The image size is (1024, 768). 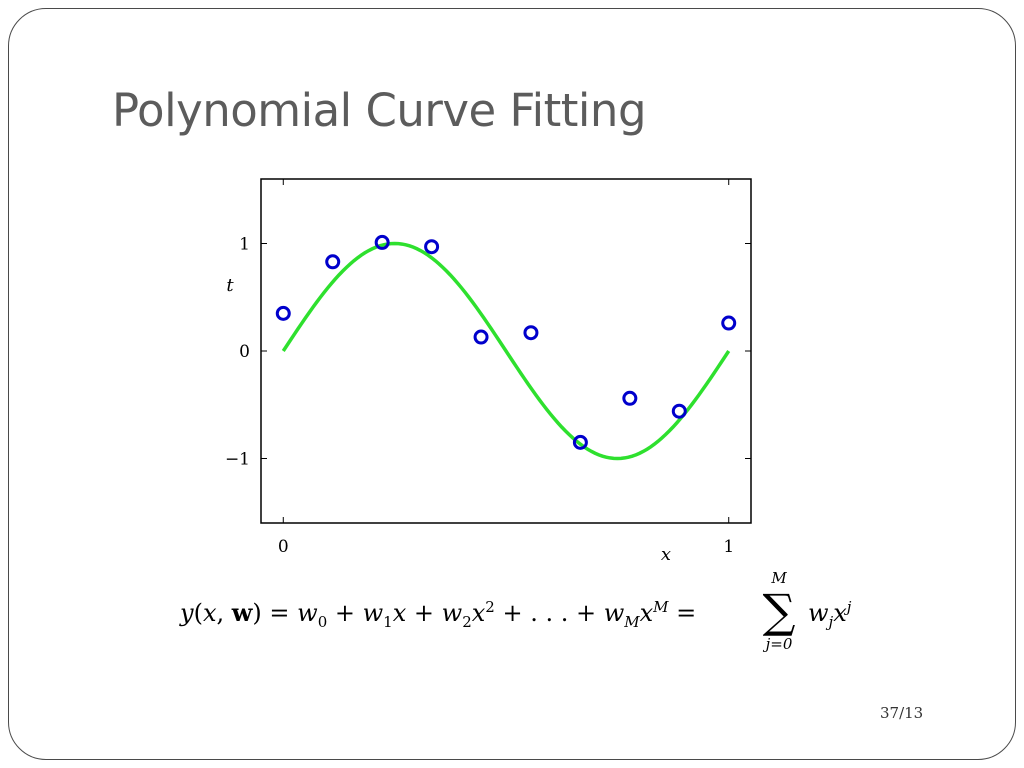 I want to click on sigma-symbol: ∑, so click(x=779, y=611).